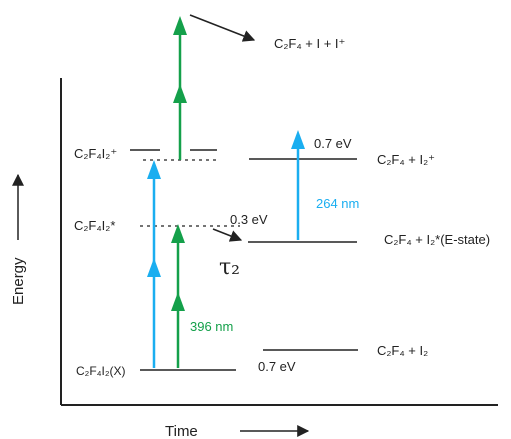  What do you see at coordinates (222, 28) in the screenshot?
I see `fragmentation-arrow` at bounding box center [222, 28].